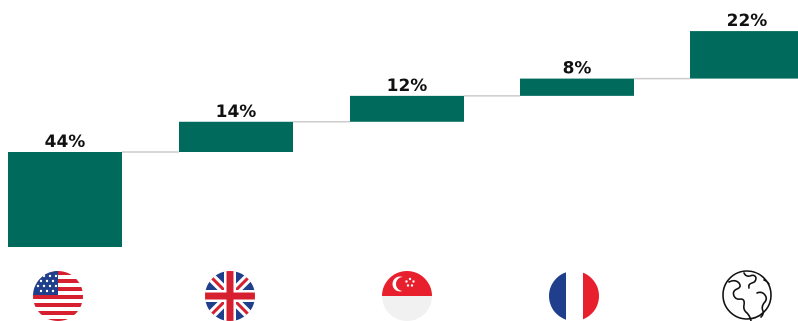 The width and height of the screenshot is (798, 321). Describe the element at coordinates (407, 86) in the screenshot. I see `value-label-3: 12%` at that location.